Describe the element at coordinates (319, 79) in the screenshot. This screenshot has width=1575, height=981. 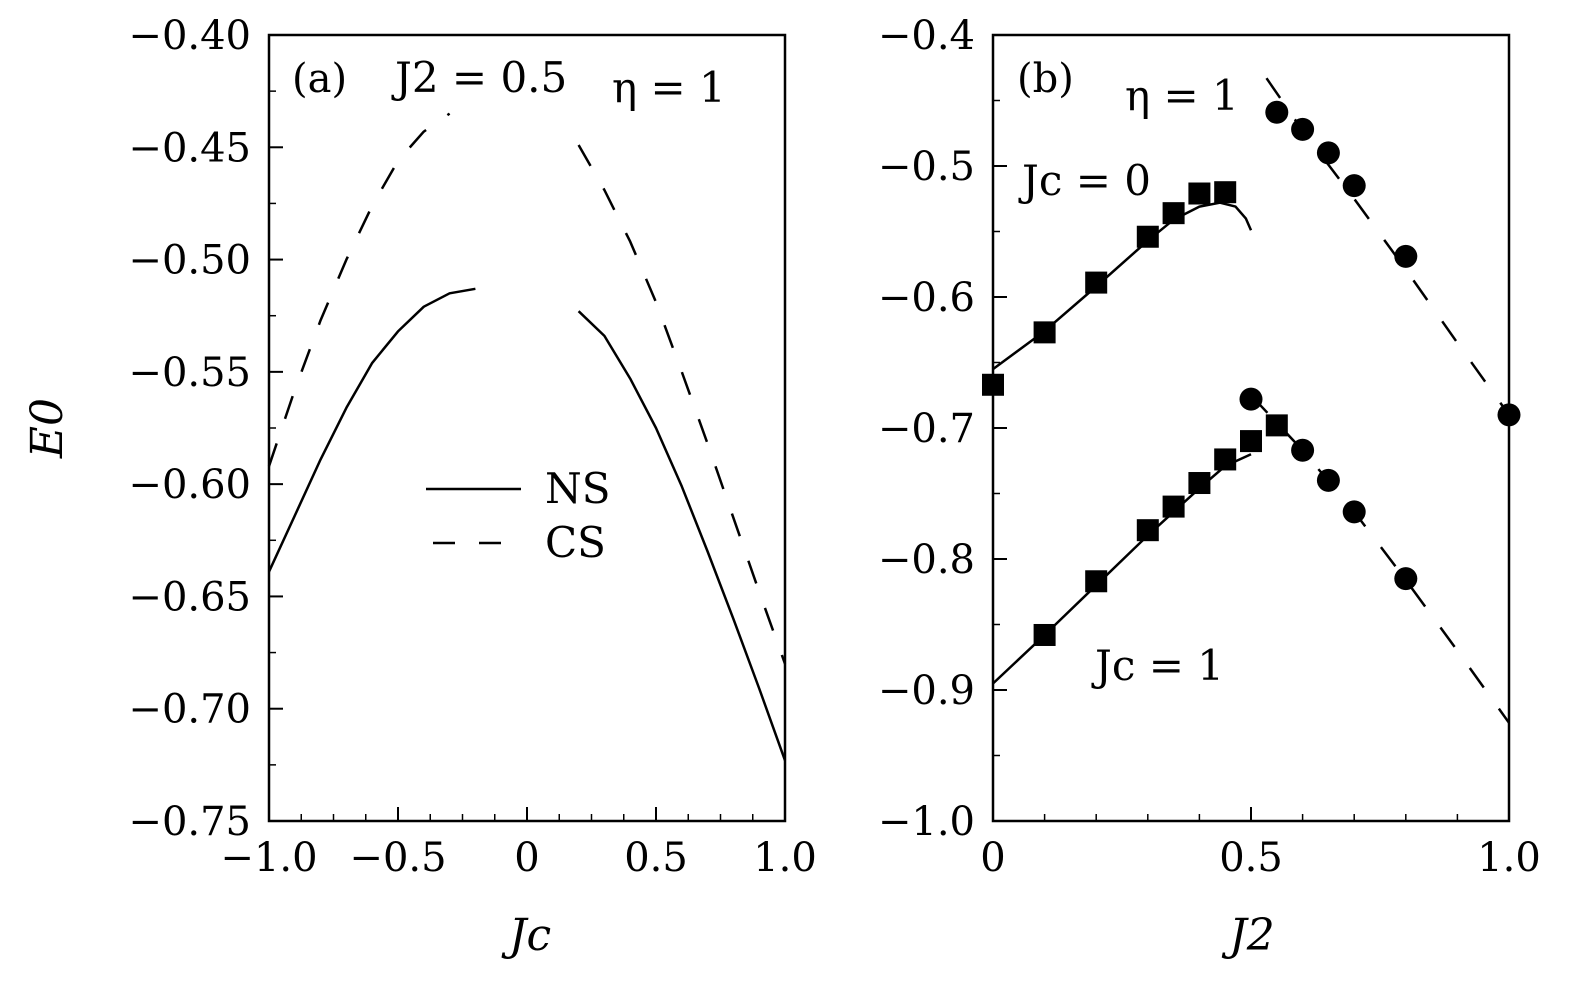
I see `panel-a-label: (a)` at that location.